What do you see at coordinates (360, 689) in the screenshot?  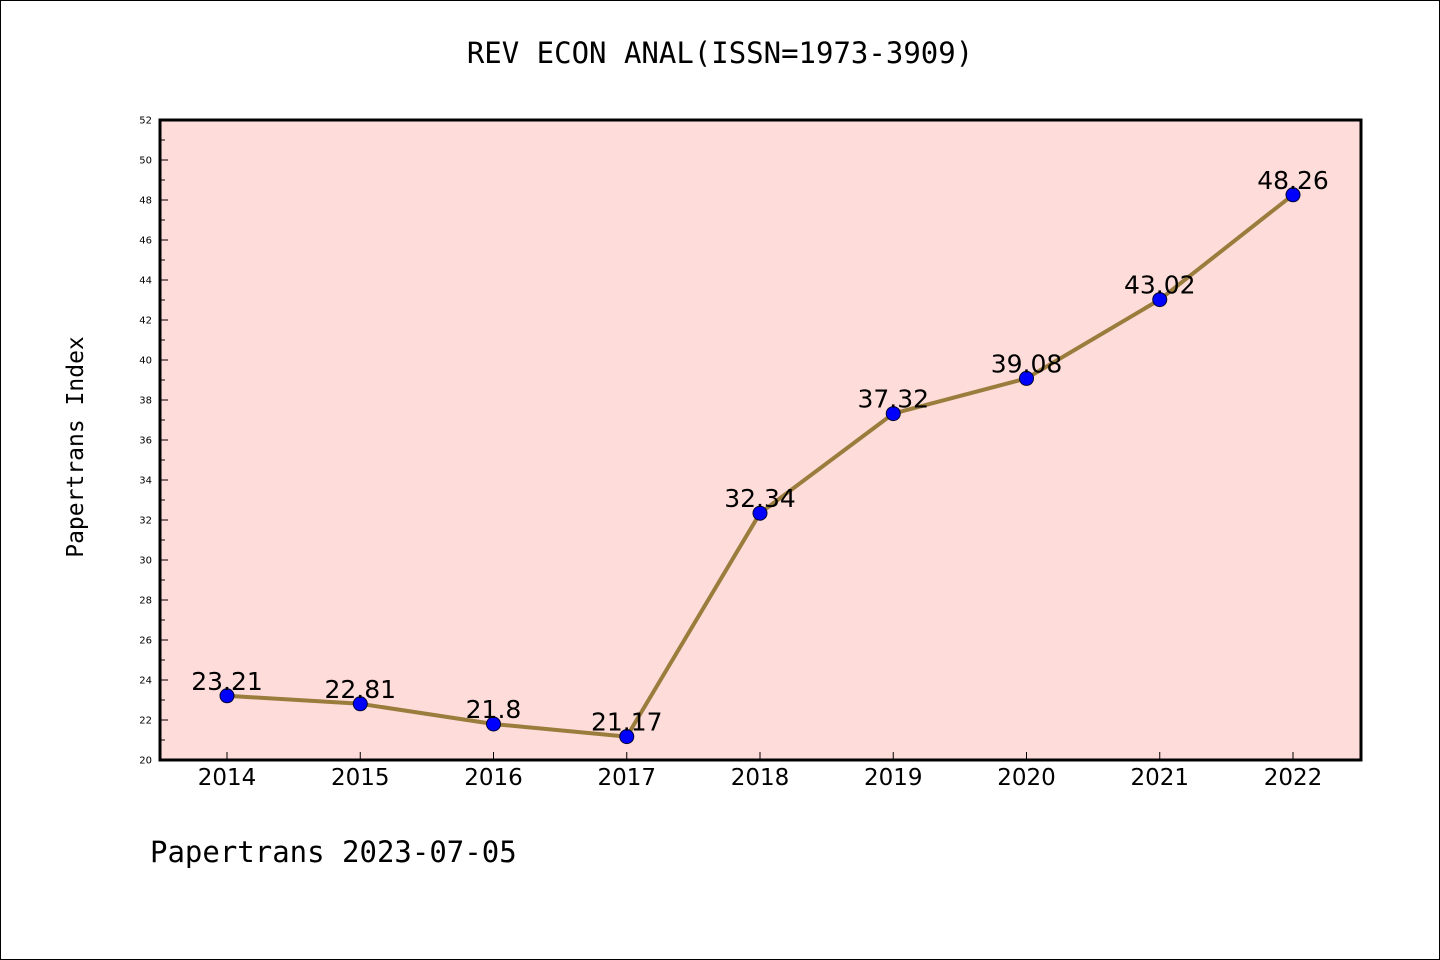 I see `data-label: 22.81` at bounding box center [360, 689].